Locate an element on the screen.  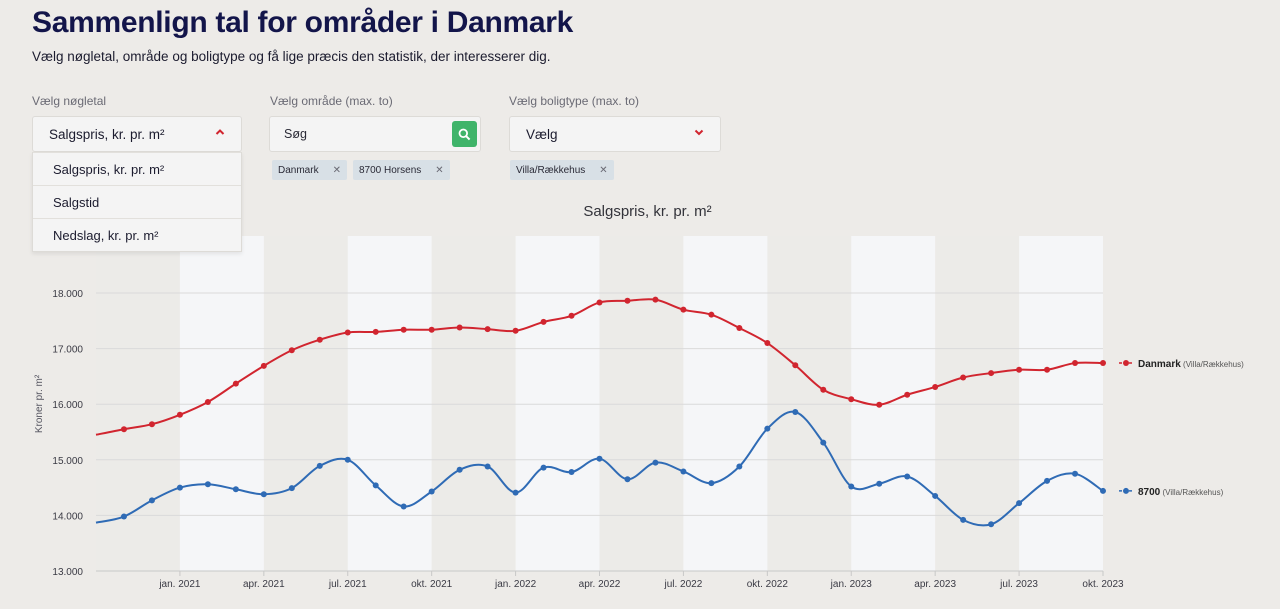
y-tick-label: 14.000 is located at coordinates (67, 516).